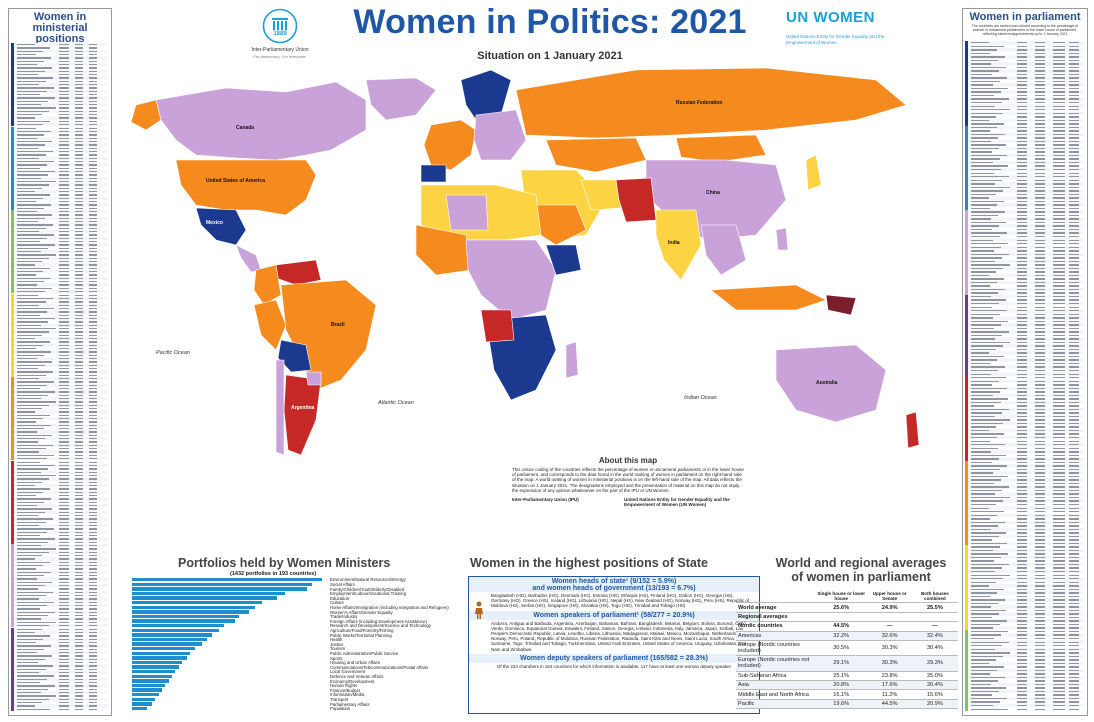  Describe the element at coordinates (847, 626) in the screenshot. I see `regional-row: Nordic countries 44.5% — —` at that location.